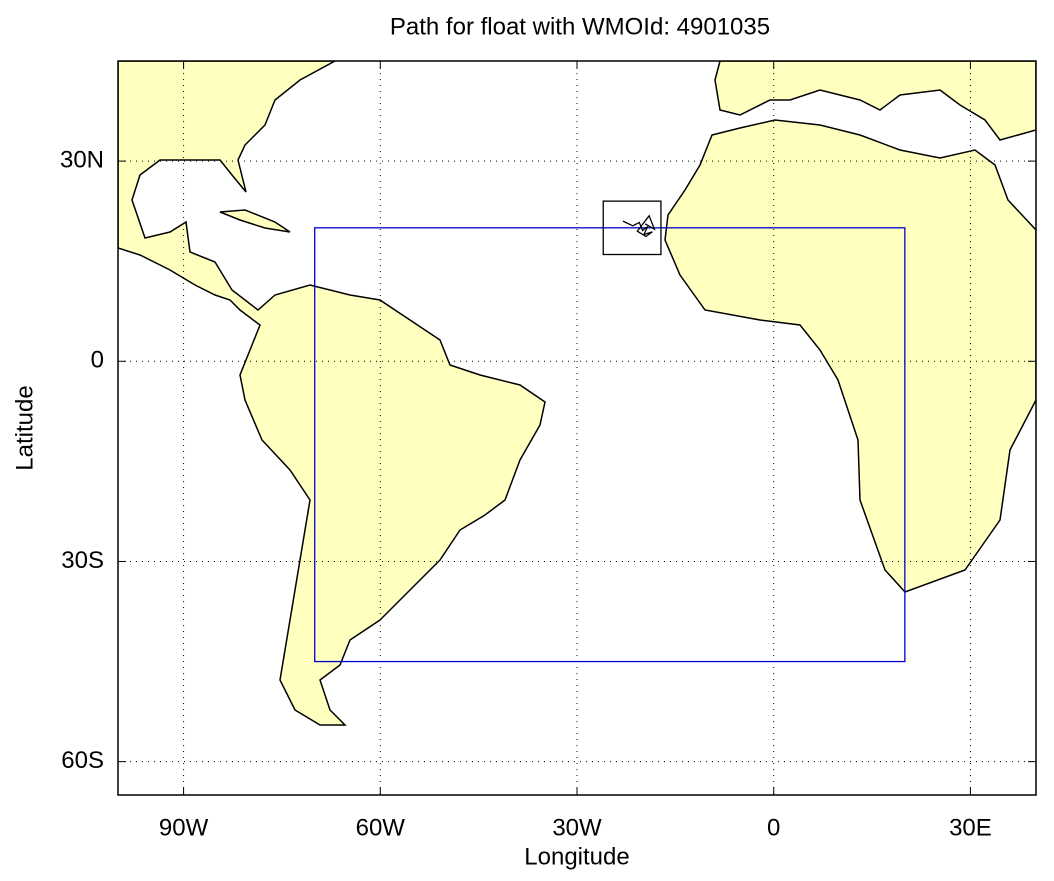  What do you see at coordinates (875, 101) in the screenshot?
I see `europe` at bounding box center [875, 101].